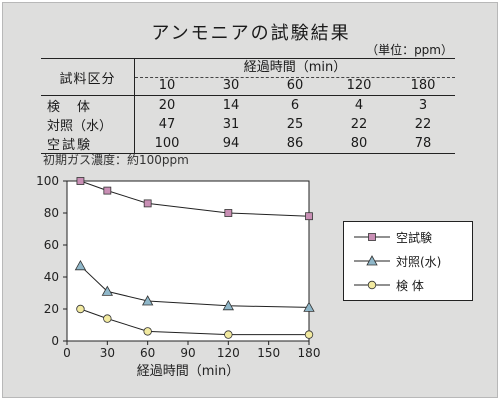  Describe the element at coordinates (231, 105) in the screenshot. I see `table-cell: 14` at that location.